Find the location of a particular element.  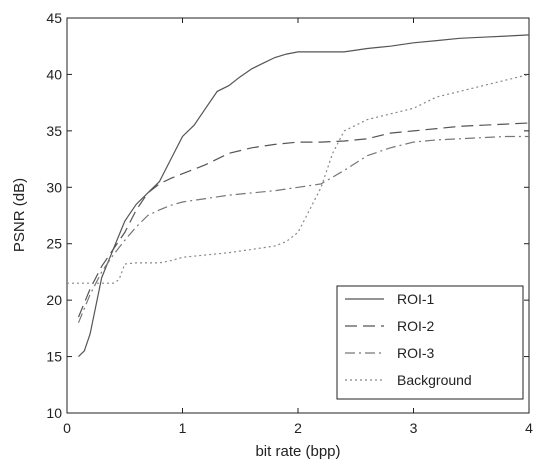

x-tick-label: 0 is located at coordinates (67, 428).